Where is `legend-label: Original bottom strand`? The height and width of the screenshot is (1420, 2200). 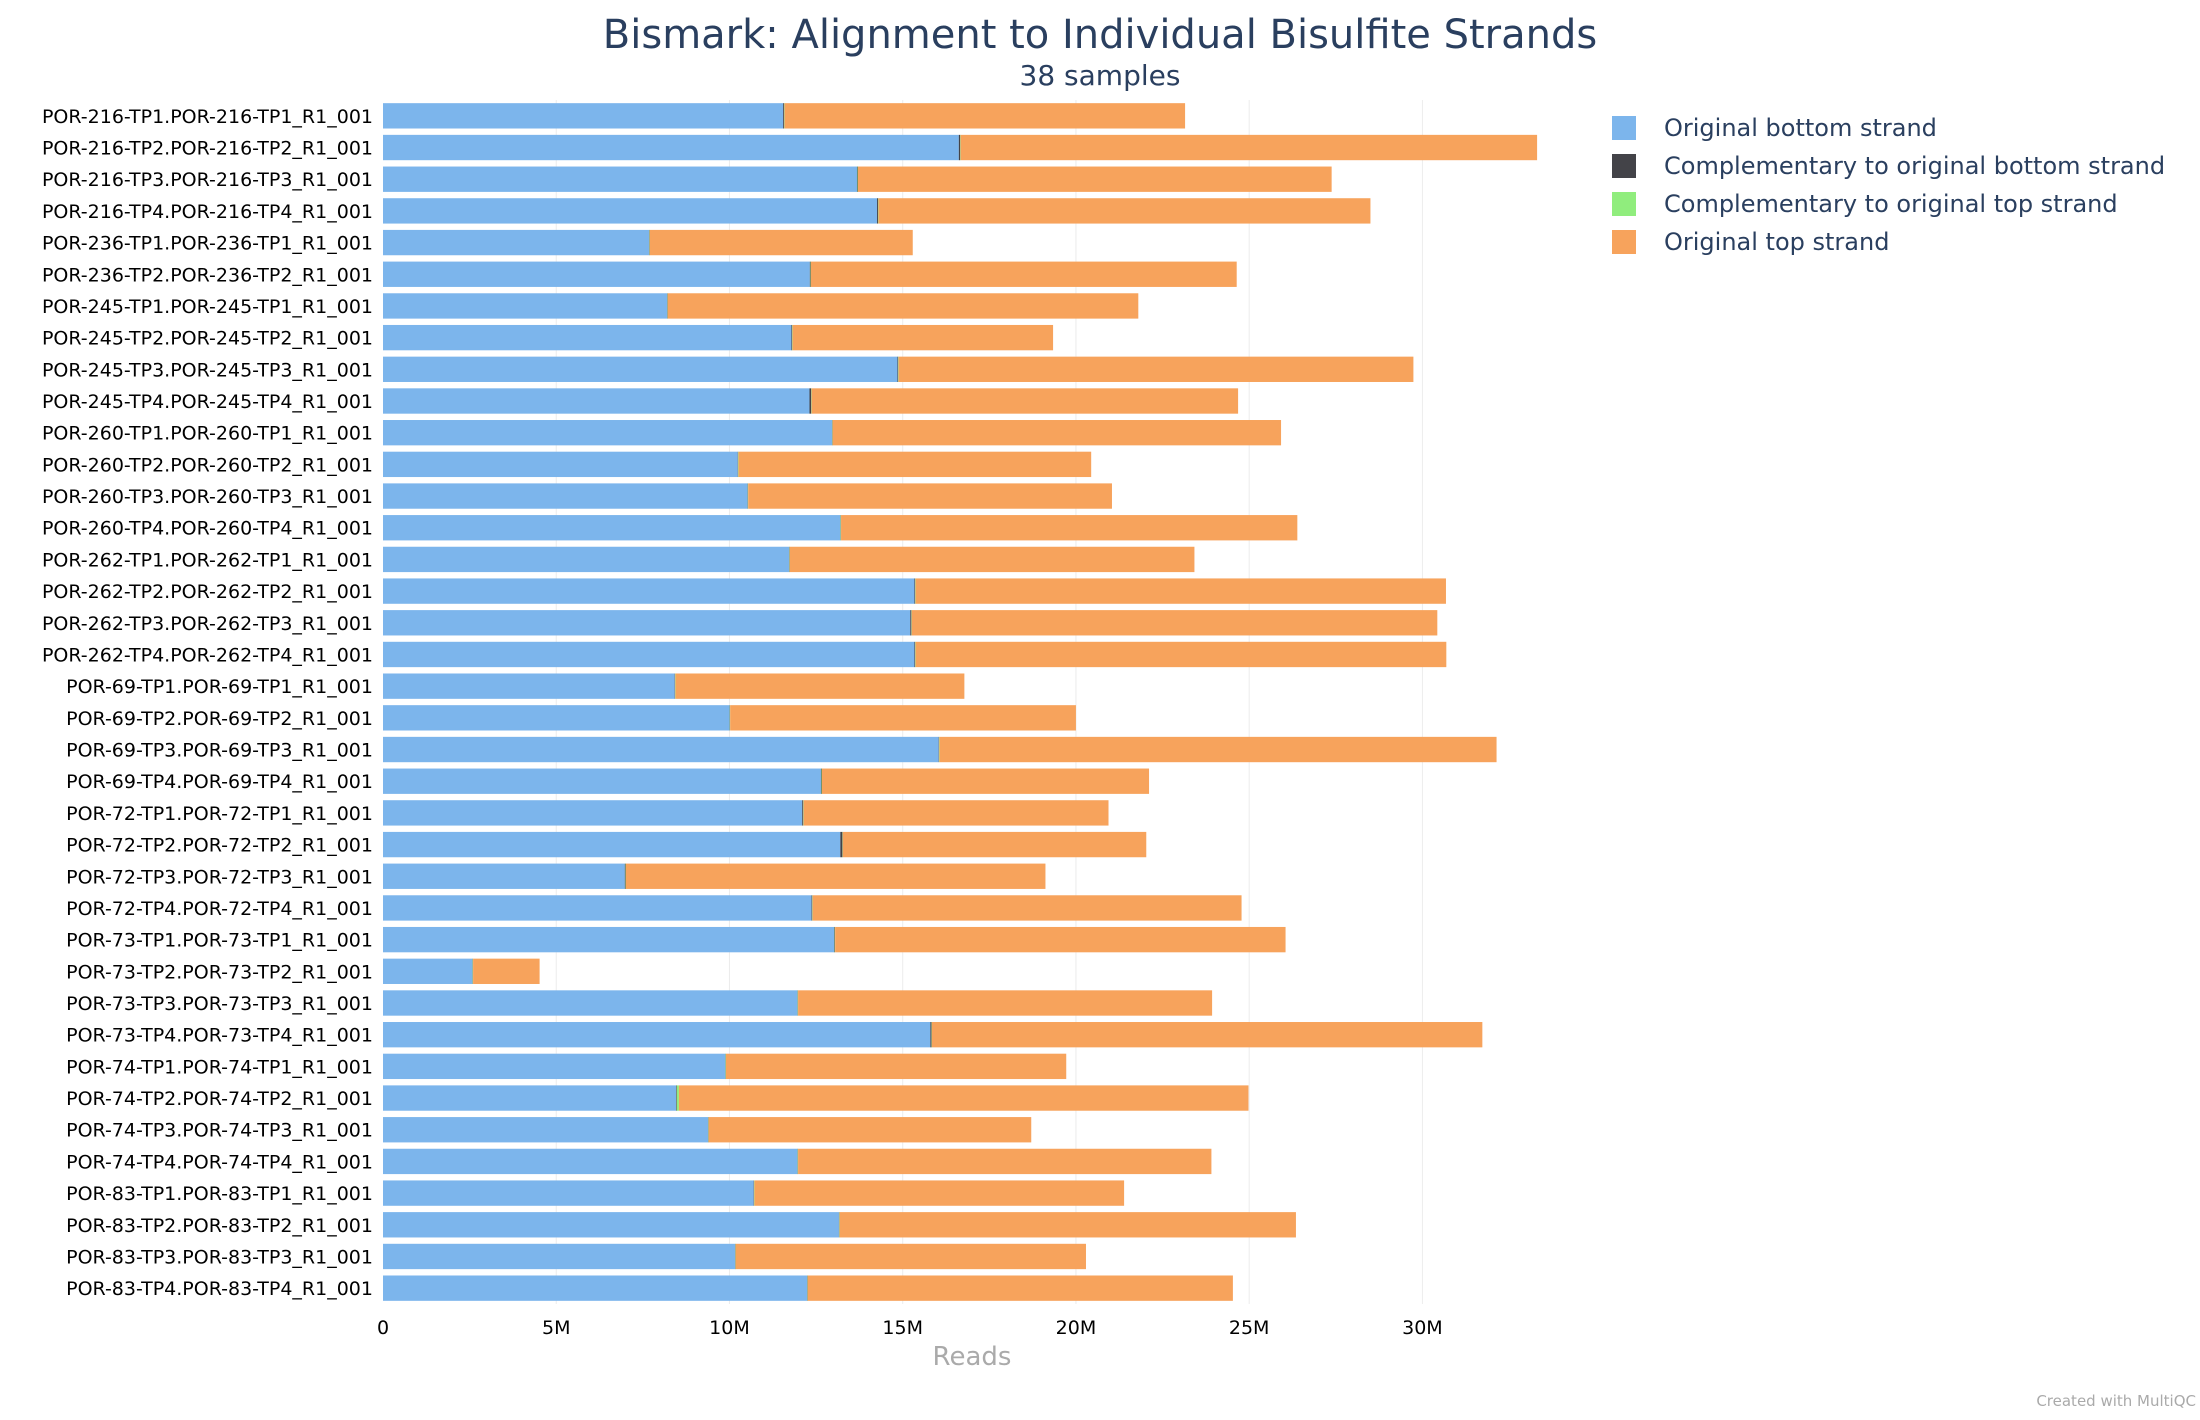
legend-label: Original bottom strand is located at coordinates (1800, 128).